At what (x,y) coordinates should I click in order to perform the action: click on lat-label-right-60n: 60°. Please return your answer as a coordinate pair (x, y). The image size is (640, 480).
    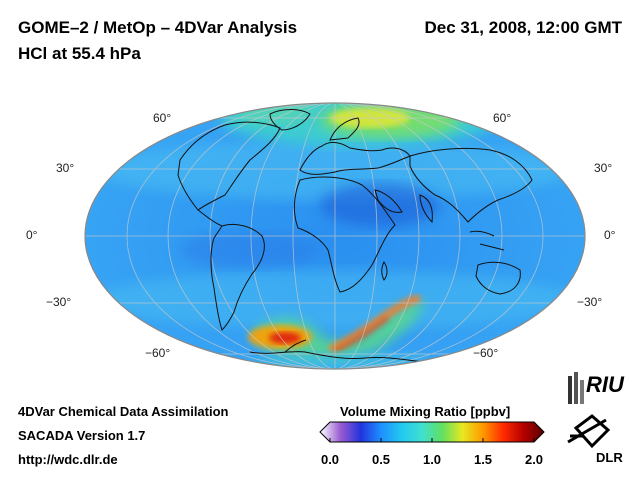
    Looking at the image, I should click on (502, 118).